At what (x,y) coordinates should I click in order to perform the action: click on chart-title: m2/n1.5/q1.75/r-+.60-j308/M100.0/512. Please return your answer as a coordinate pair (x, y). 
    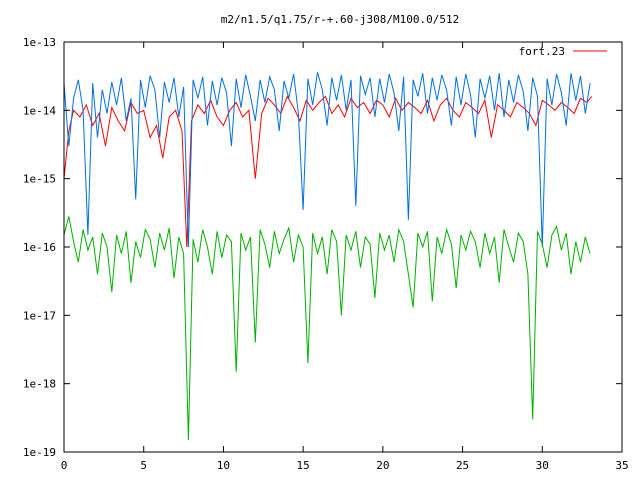
    Looking at the image, I should click on (340, 19).